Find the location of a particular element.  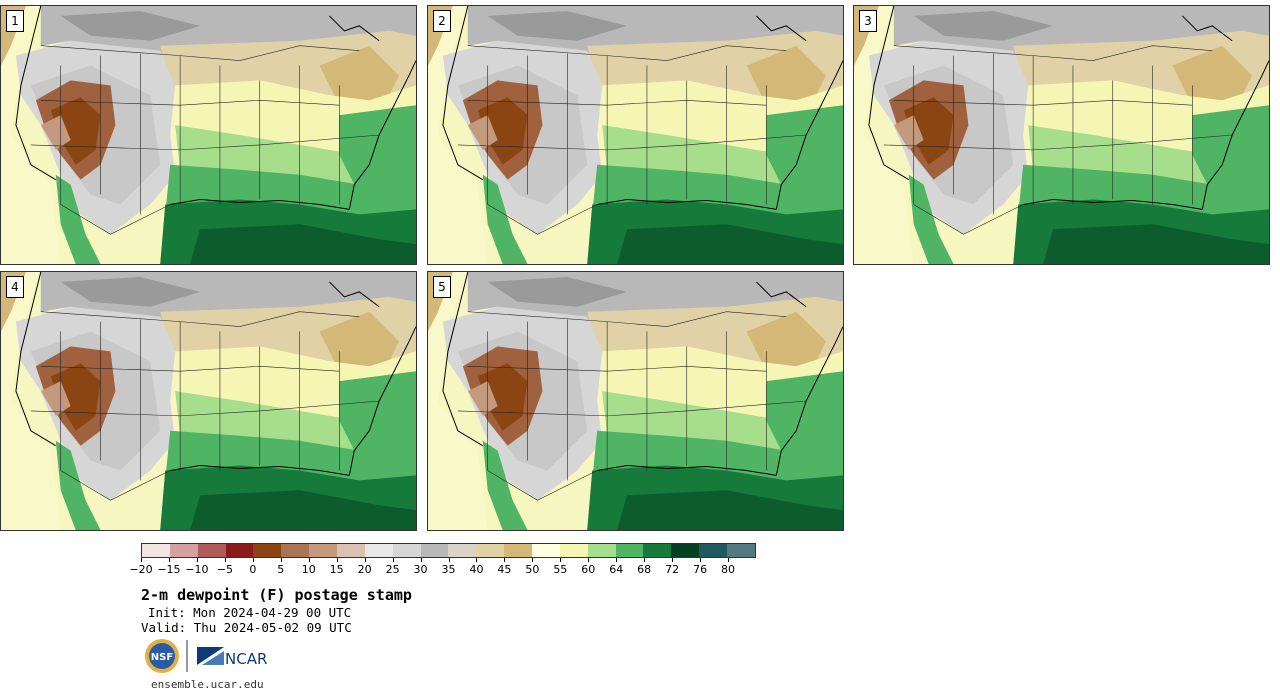

init-time: Init: Mon 2024-04-29 00 UTC is located at coordinates (250, 612).